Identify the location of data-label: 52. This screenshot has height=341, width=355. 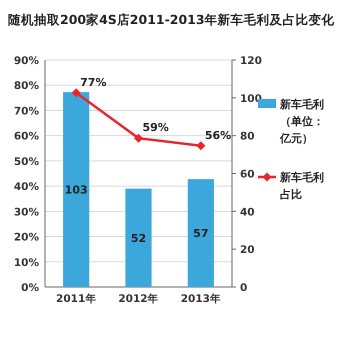
(138, 238).